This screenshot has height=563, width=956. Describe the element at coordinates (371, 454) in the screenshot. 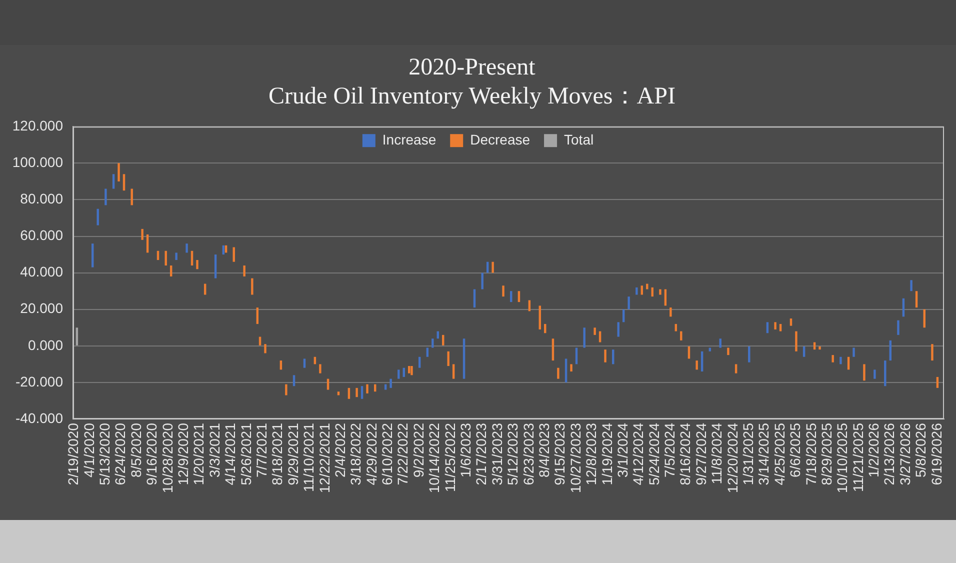

I see `x-tick-label: 4/29/2022` at that location.